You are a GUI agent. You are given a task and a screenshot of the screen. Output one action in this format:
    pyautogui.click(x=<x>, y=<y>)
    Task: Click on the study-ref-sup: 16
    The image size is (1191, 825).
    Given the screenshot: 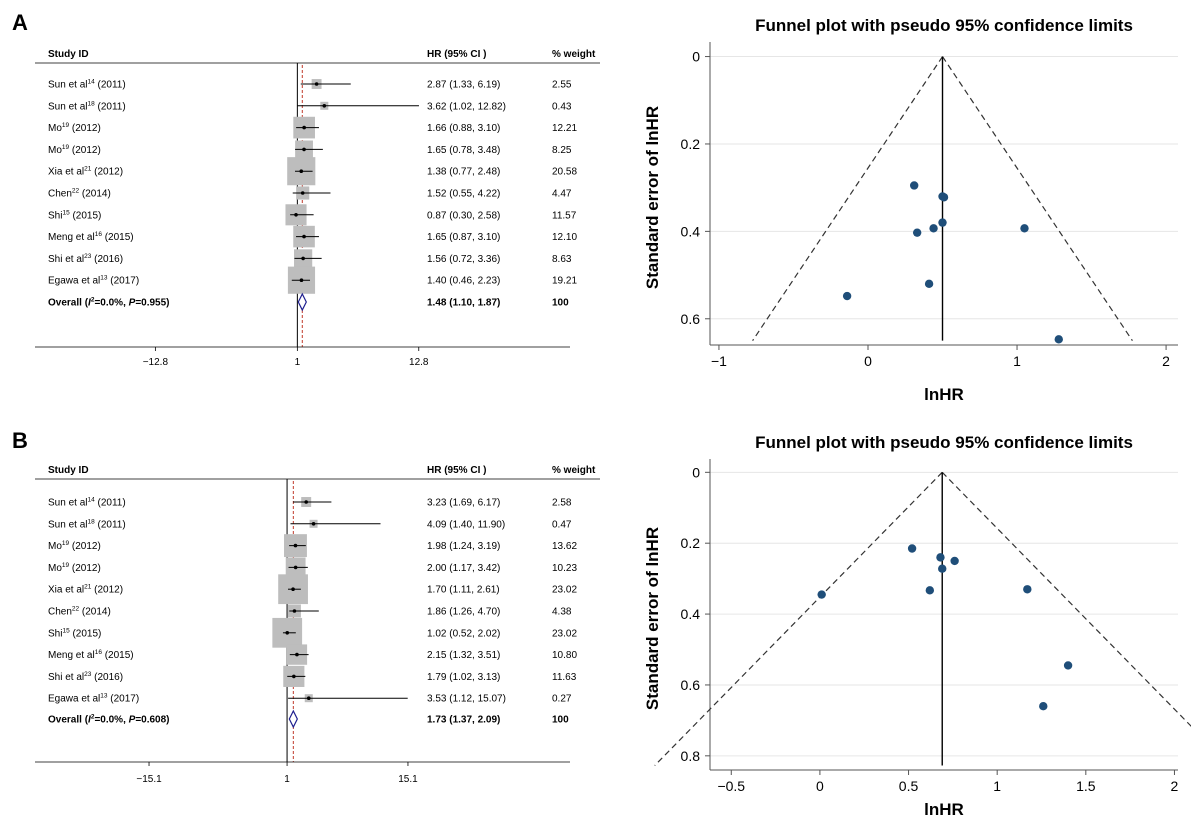 What is the action you would take?
    pyautogui.click(x=99, y=652)
    